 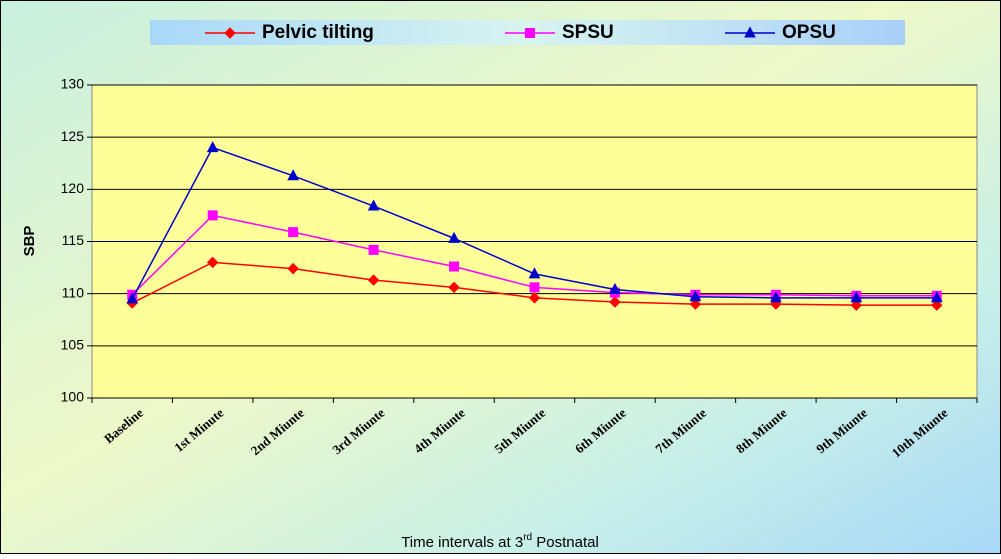 I want to click on y-tick-label: 105, so click(x=73, y=345).